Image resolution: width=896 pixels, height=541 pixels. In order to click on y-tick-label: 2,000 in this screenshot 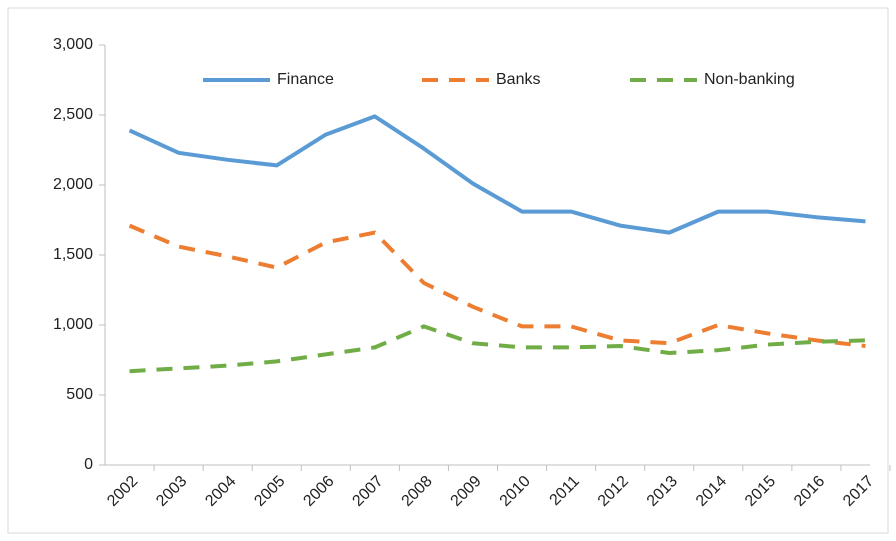, I will do `click(73, 184)`.